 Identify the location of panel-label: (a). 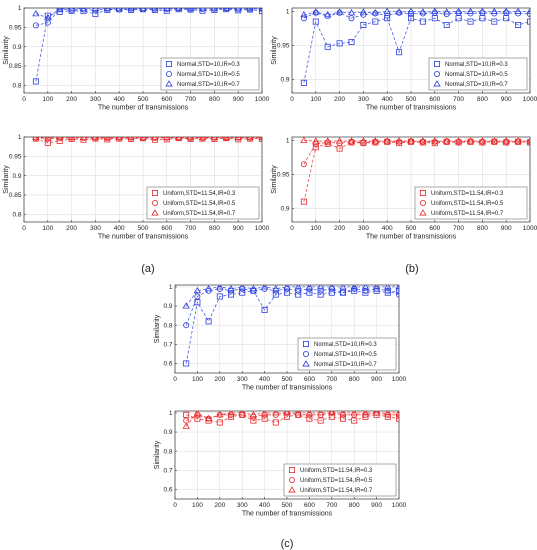
(147, 269).